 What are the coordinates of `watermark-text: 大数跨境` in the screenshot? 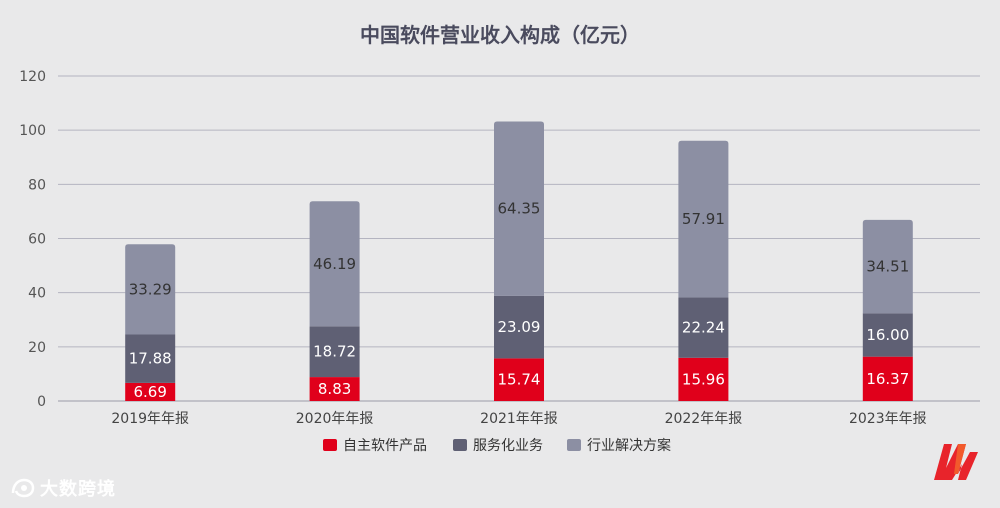 It's located at (78, 489).